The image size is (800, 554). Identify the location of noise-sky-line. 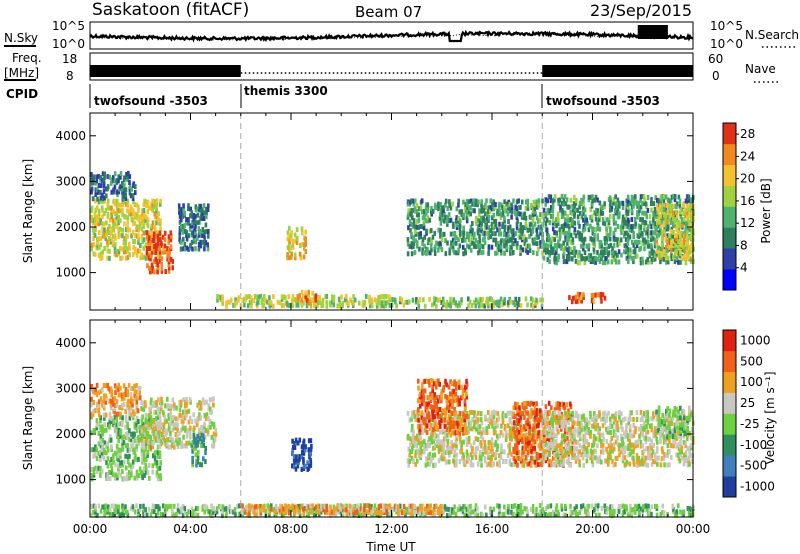
(391, 36).